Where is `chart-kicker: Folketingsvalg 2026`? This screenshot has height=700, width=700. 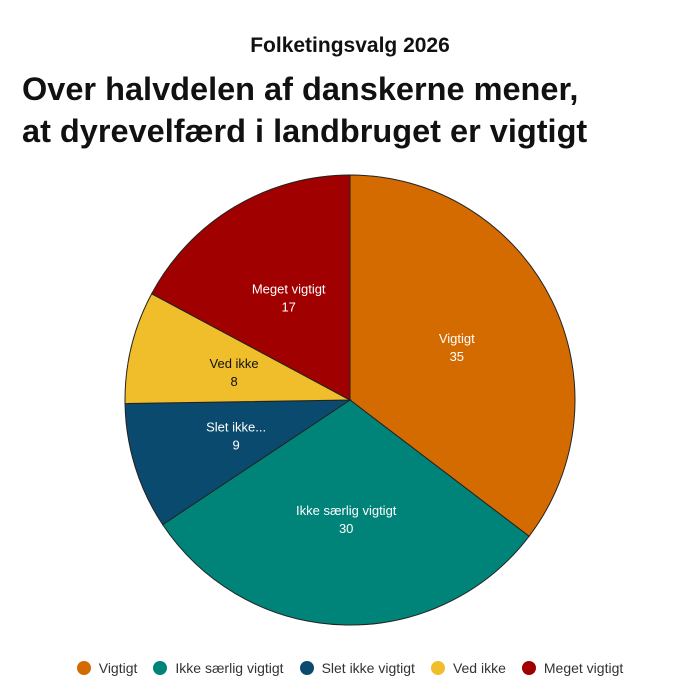 chart-kicker: Folketingsvalg 2026 is located at coordinates (350, 45).